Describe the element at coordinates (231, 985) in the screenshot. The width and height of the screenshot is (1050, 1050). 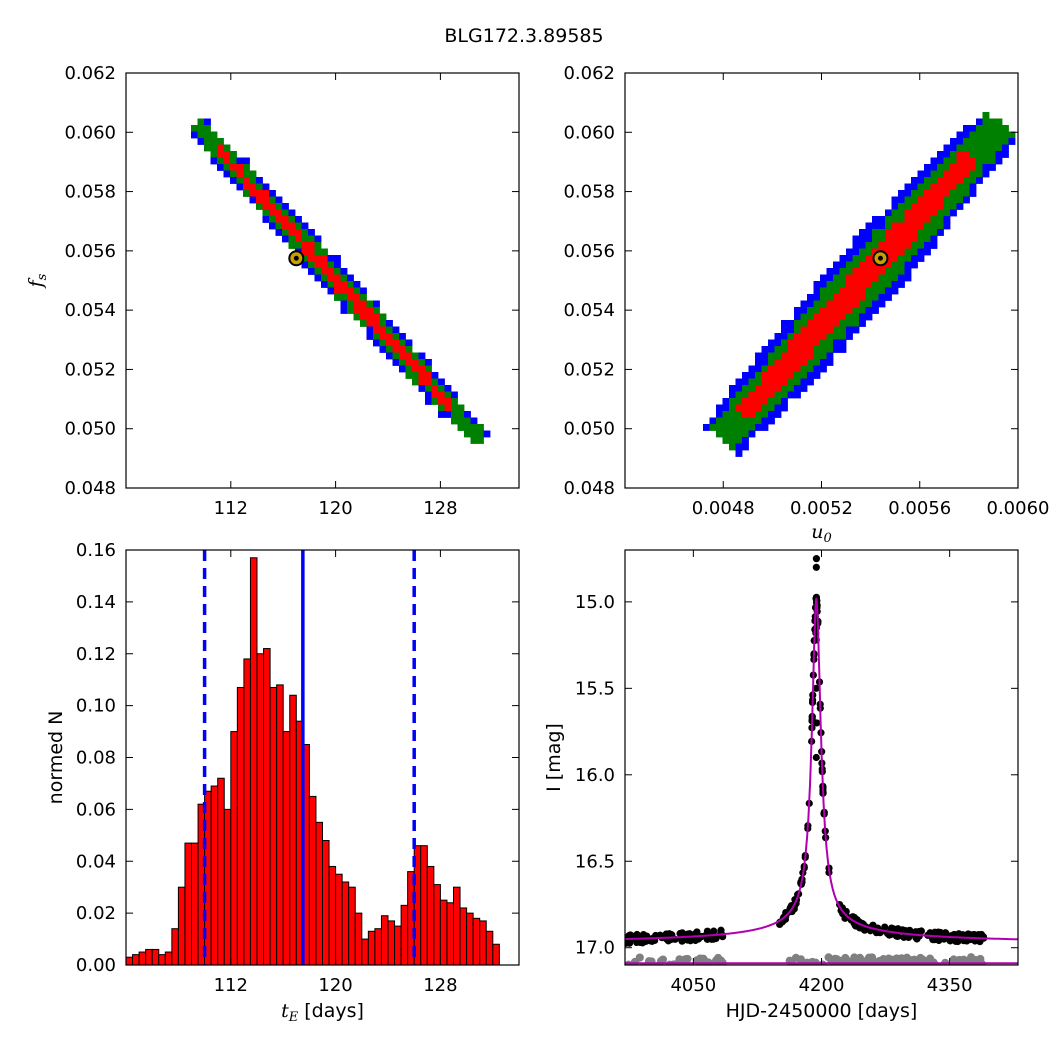
I see `x-tick-label: 112` at that location.